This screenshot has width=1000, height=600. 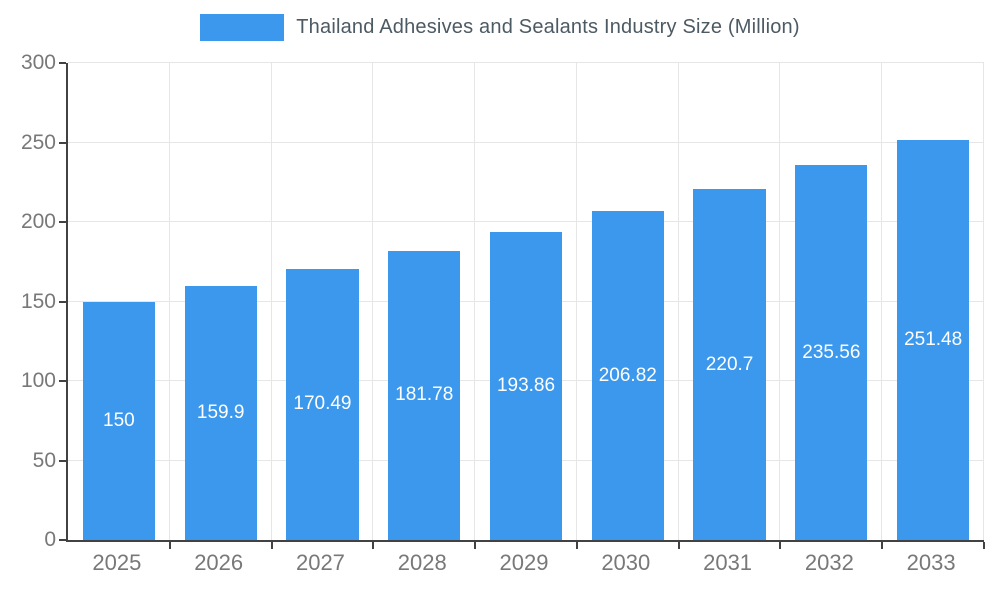 I want to click on bar-2033: 251.48, so click(x=933, y=340).